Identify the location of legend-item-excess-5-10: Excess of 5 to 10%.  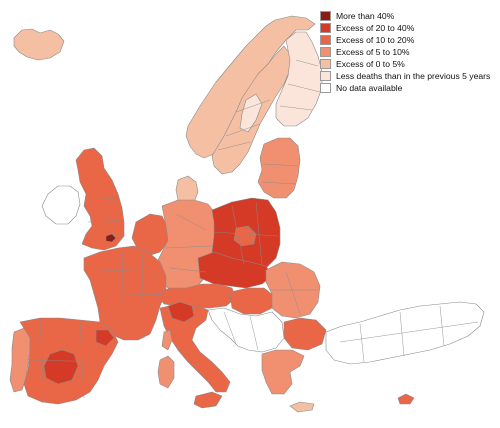
(405, 52).